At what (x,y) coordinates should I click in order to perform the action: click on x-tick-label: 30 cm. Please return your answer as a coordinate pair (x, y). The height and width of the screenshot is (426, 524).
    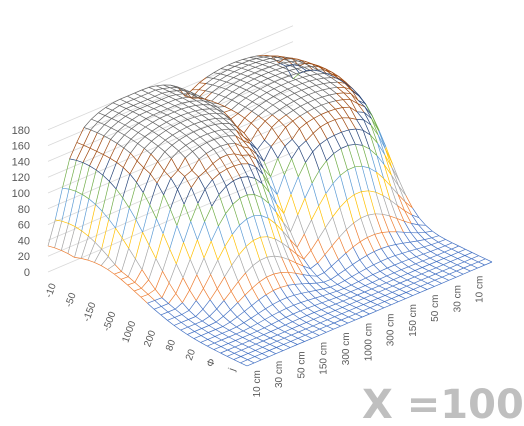
    Looking at the image, I should click on (457, 298).